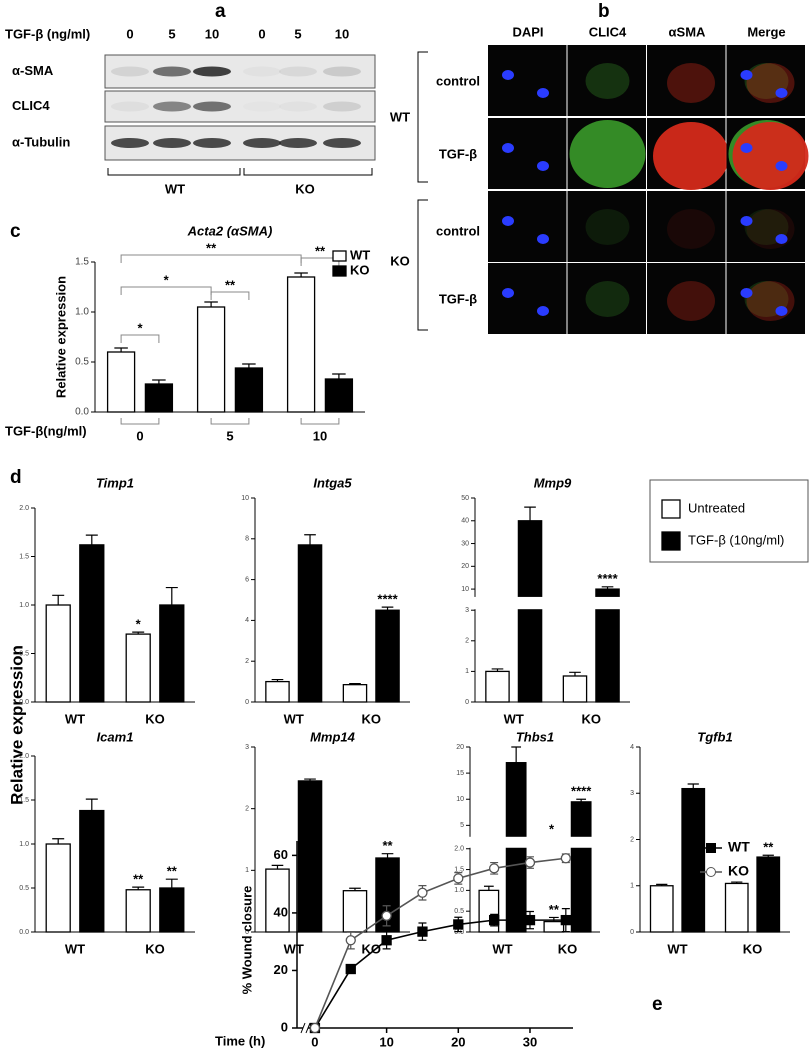 The width and height of the screenshot is (811, 1050). Describe the element at coordinates (284, 1026) in the screenshot. I see `y-tick-label: 0` at that location.